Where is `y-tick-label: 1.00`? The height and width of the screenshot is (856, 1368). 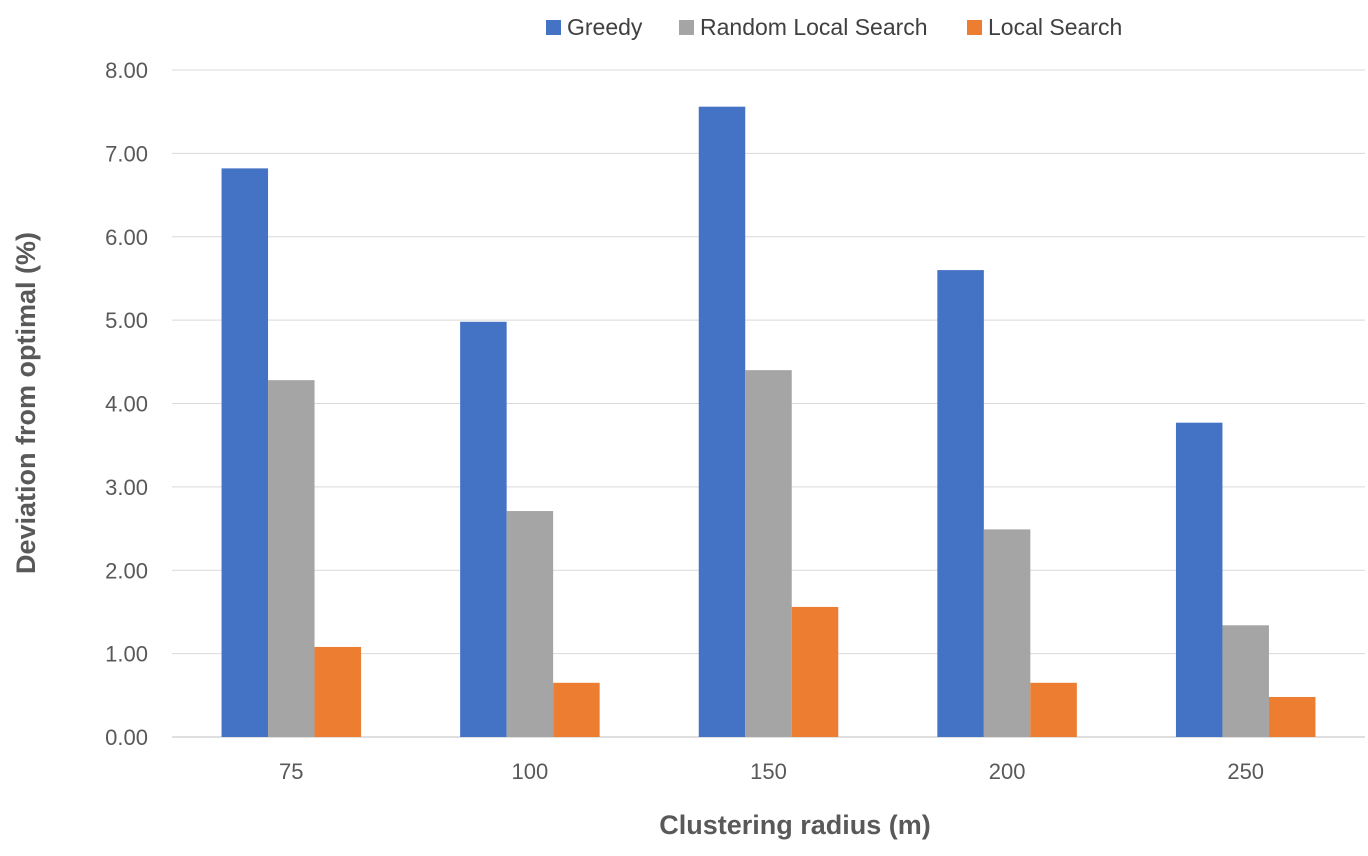 y-tick-label: 1.00 is located at coordinates (126, 654).